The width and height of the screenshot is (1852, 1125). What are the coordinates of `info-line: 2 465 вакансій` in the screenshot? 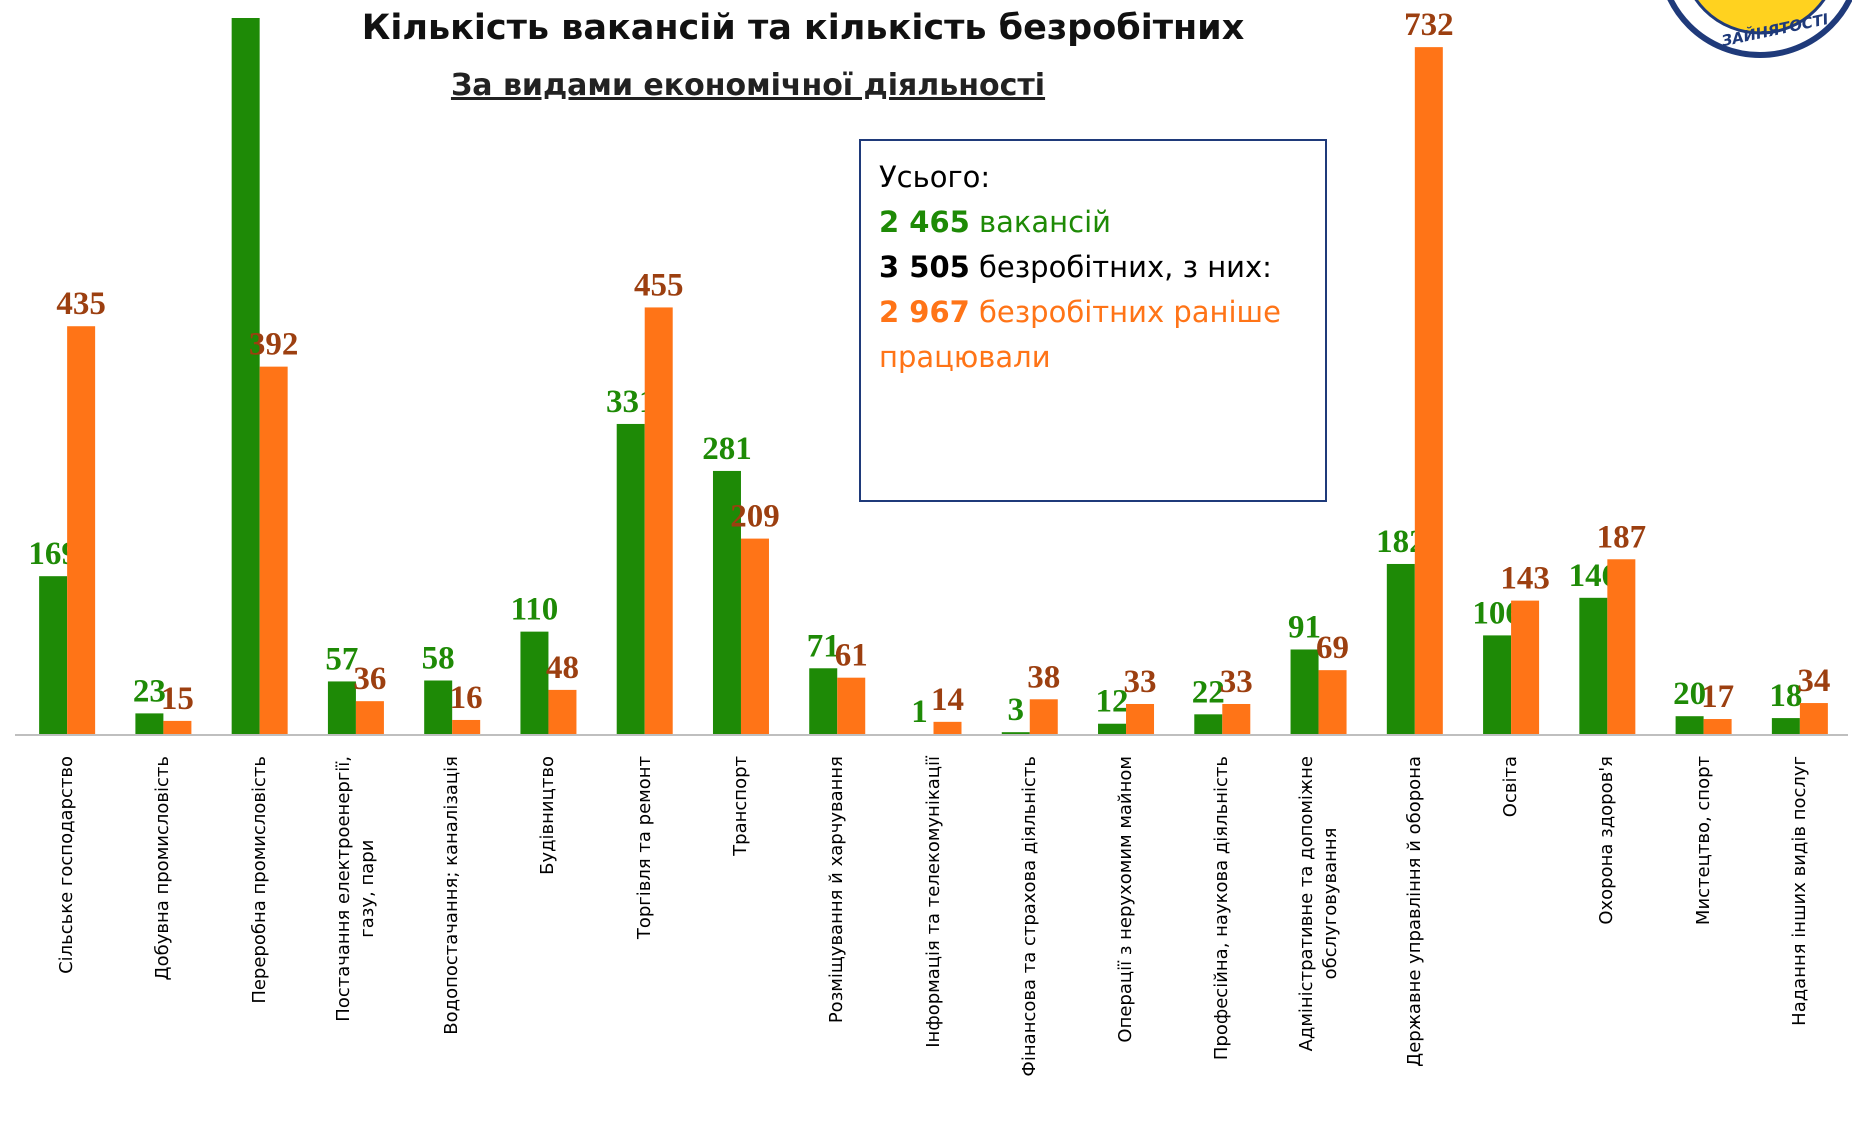 It's located at (1093, 222).